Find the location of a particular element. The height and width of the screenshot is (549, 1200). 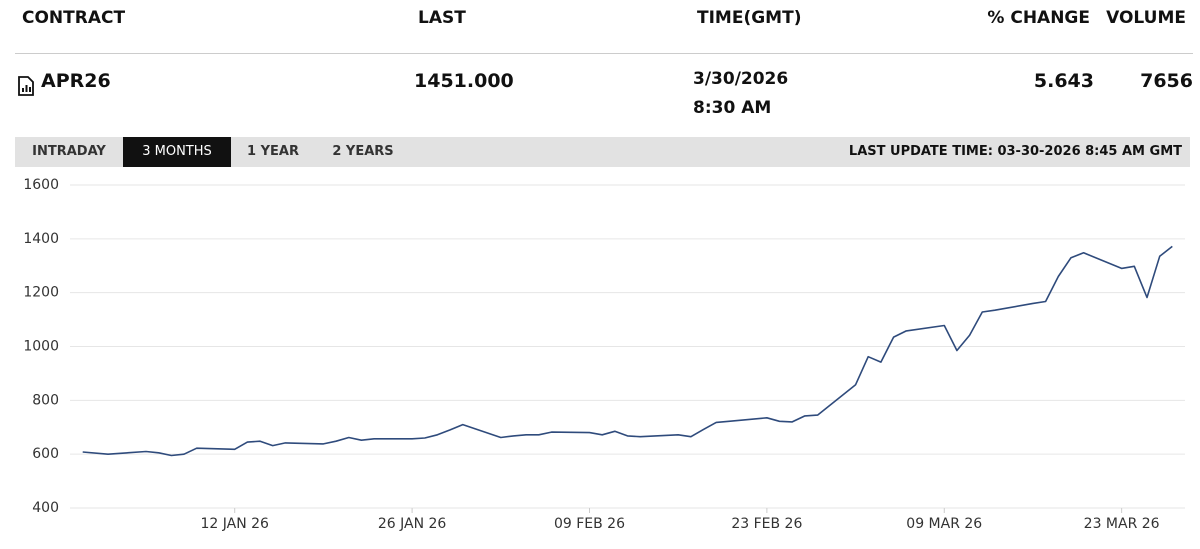

x-tick-label: 23 MAR 26 is located at coordinates (1122, 524).